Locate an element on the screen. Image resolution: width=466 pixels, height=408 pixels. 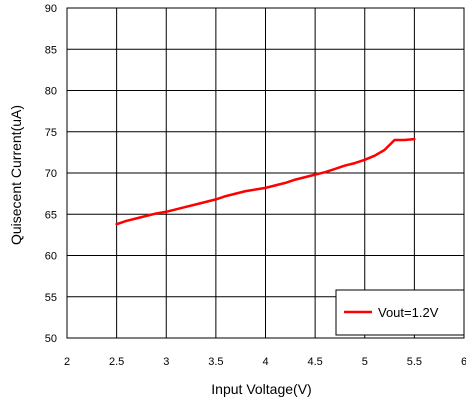
x-tick-label-2: 2 is located at coordinates (67, 362).